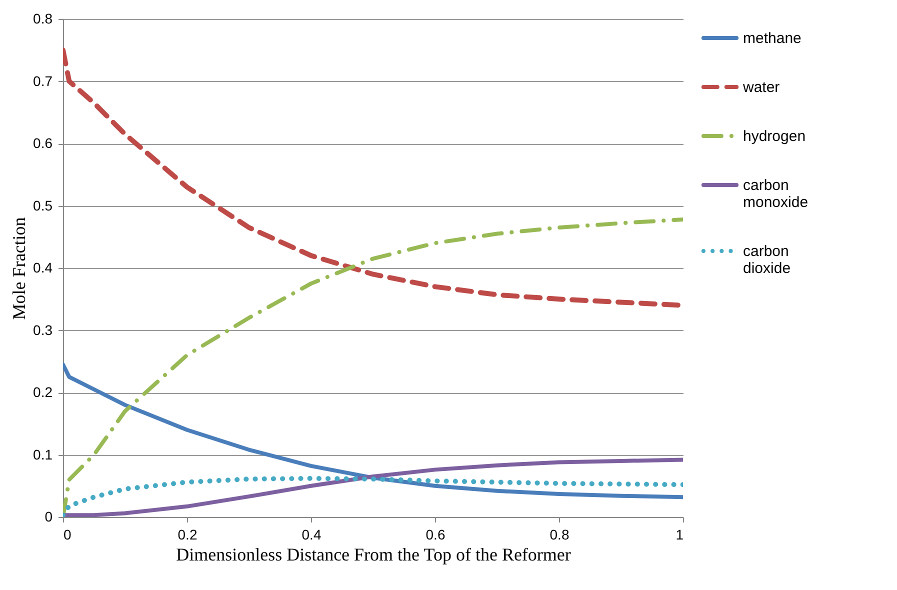 The height and width of the screenshot is (590, 897). I want to click on x-tick-label: 0.2, so click(188, 534).